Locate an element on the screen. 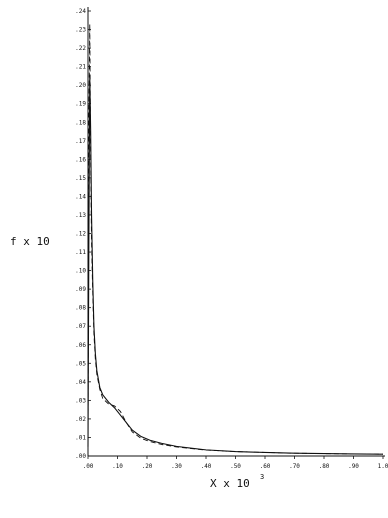 This screenshot has height=518, width=388. y-tick-label: .14 is located at coordinates (80, 196).